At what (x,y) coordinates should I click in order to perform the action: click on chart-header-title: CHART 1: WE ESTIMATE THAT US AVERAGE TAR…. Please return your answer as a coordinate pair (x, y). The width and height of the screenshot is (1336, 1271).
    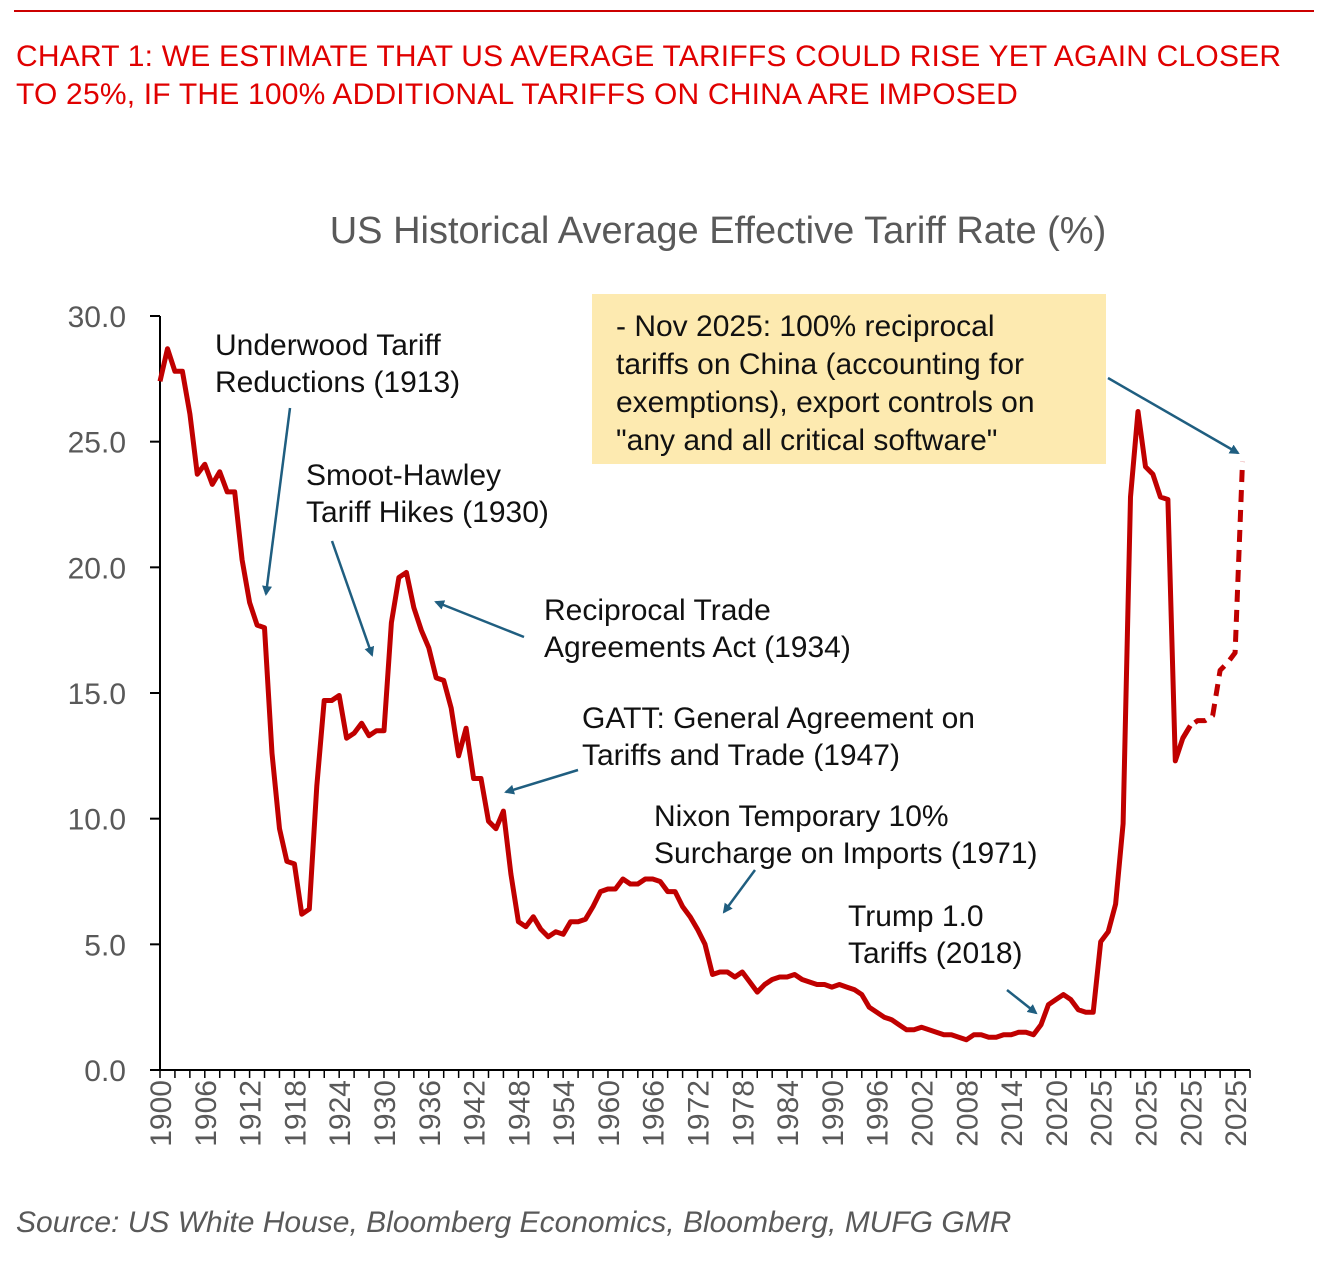
    Looking at the image, I should click on (649, 75).